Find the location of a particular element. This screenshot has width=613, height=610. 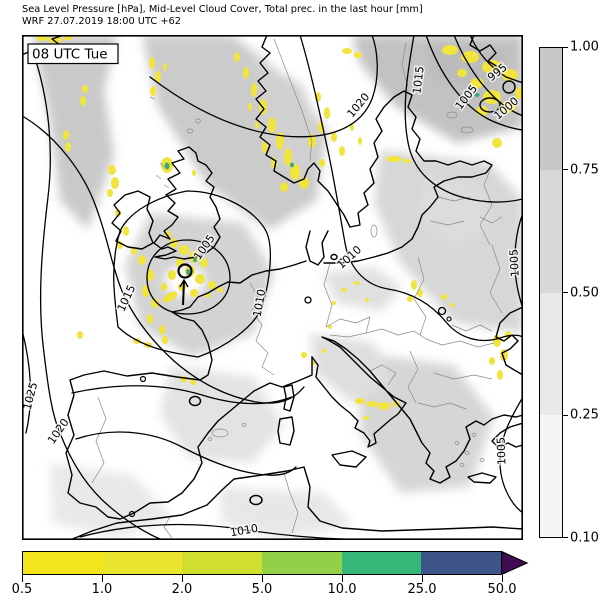

precip-colorbar-tick-label: 0.5 is located at coordinates (22, 589).